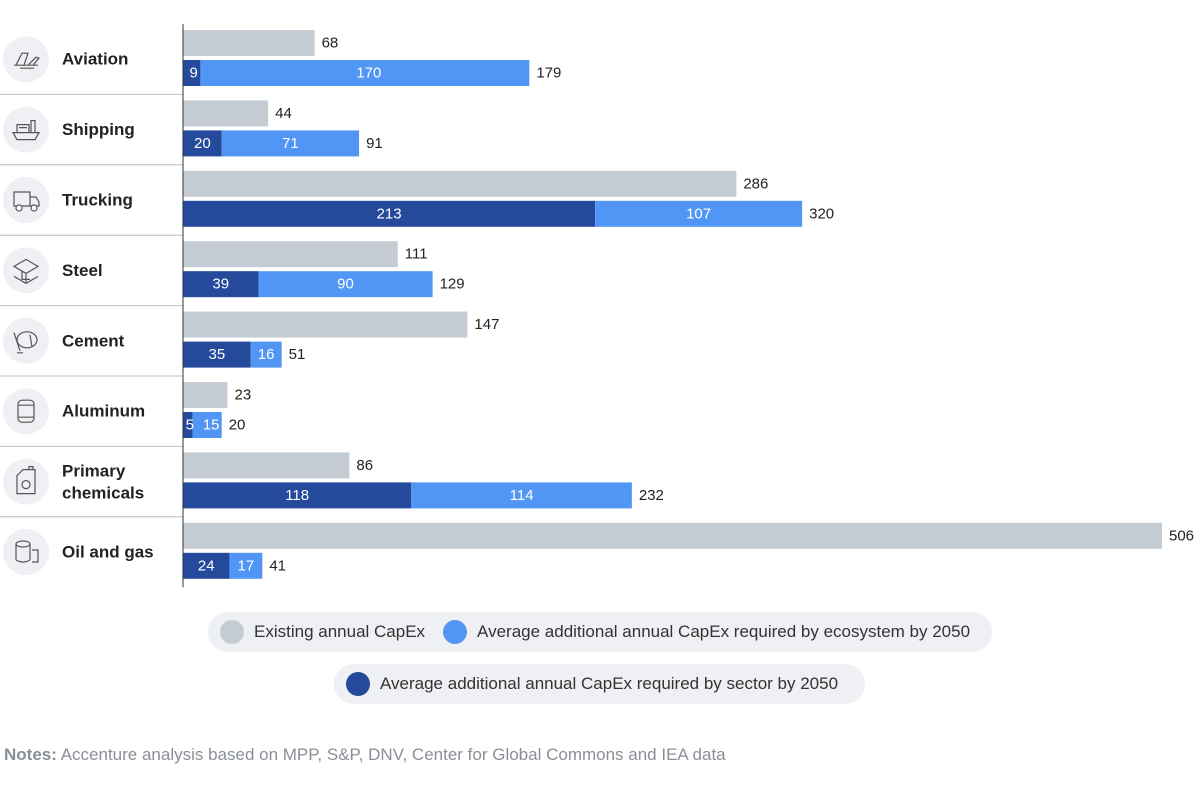  What do you see at coordinates (97, 200) in the screenshot?
I see `category-label-trucking: Trucking` at bounding box center [97, 200].